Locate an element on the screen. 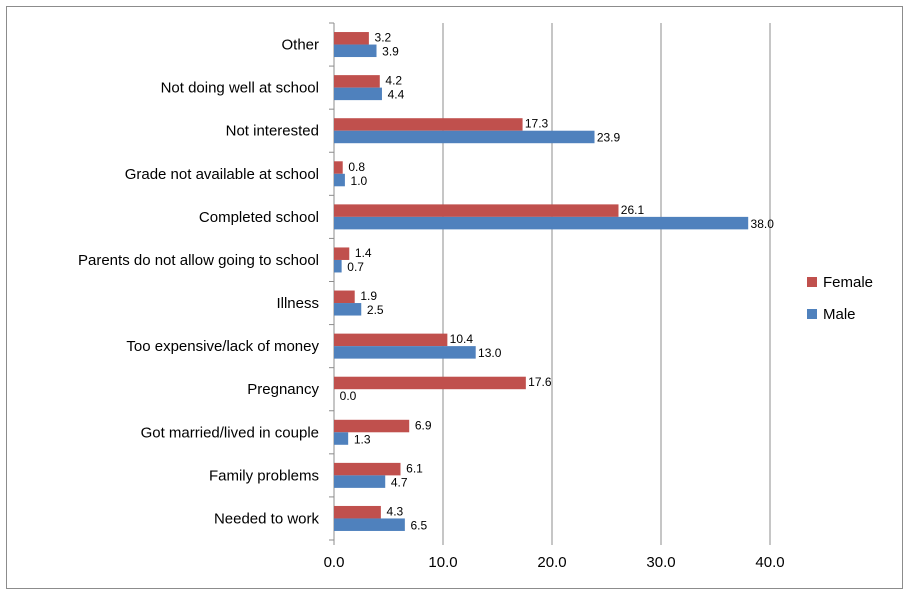 The image size is (909, 595). x-tick-label: 0.0 is located at coordinates (334, 562).